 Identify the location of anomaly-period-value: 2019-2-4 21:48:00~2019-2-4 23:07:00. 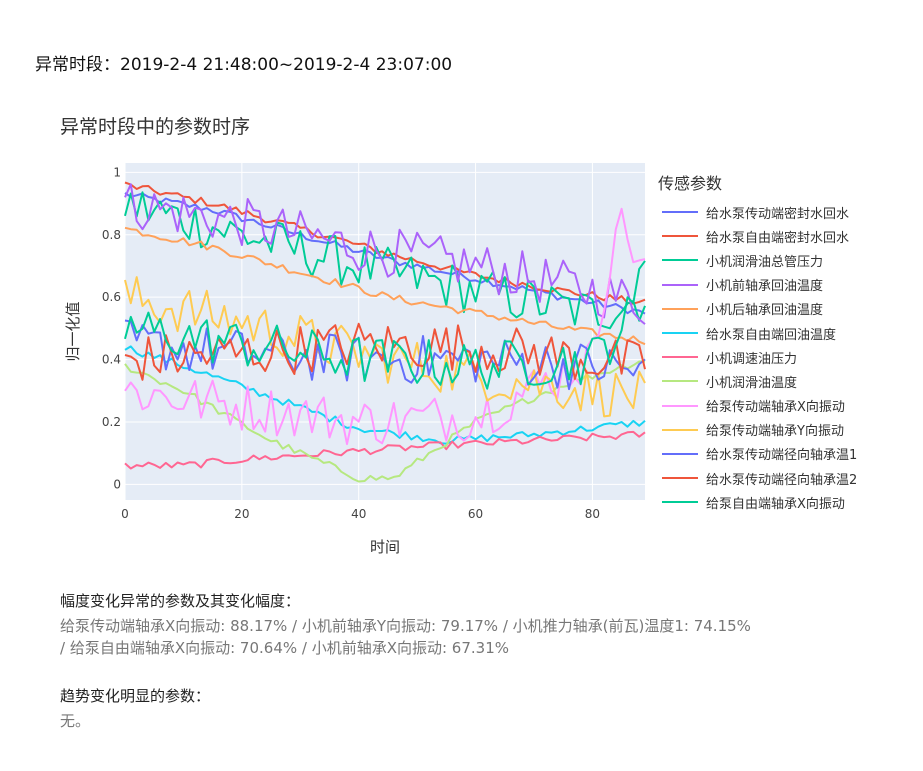
(286, 65).